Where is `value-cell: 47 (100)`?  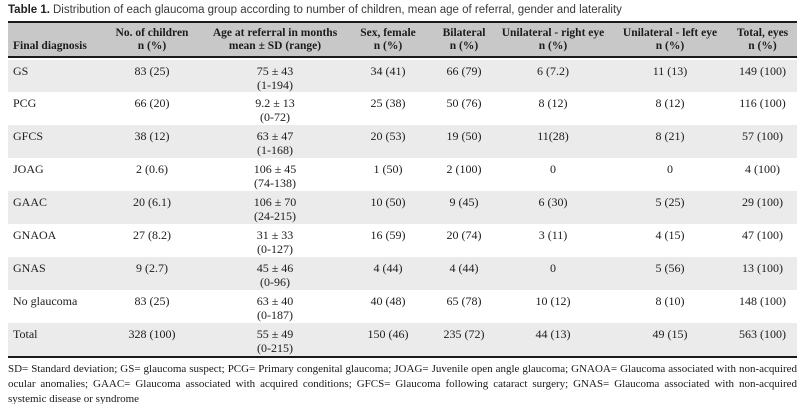
value-cell: 47 (100) is located at coordinates (762, 235).